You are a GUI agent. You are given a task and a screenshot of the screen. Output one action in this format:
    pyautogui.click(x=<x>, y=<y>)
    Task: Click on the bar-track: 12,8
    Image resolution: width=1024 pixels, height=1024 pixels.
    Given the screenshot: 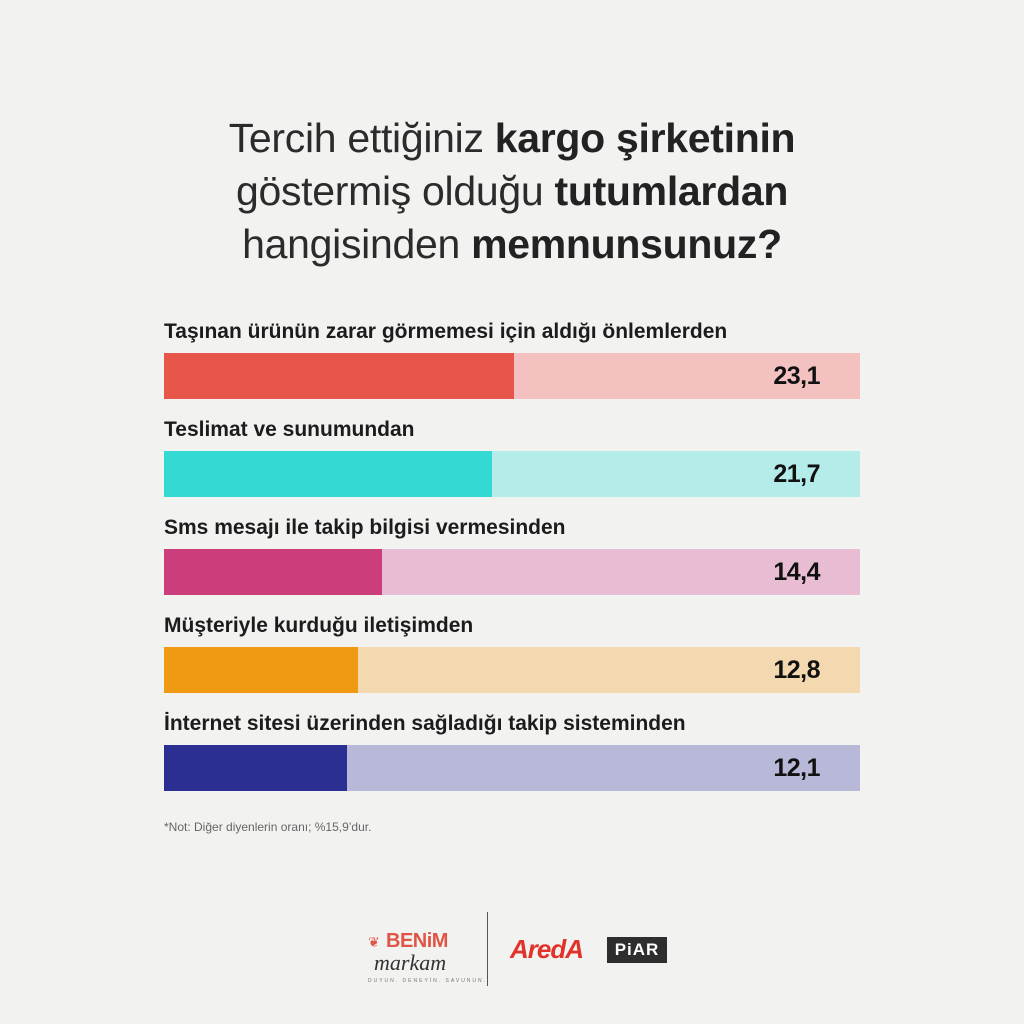 What is the action you would take?
    pyautogui.click(x=512, y=670)
    